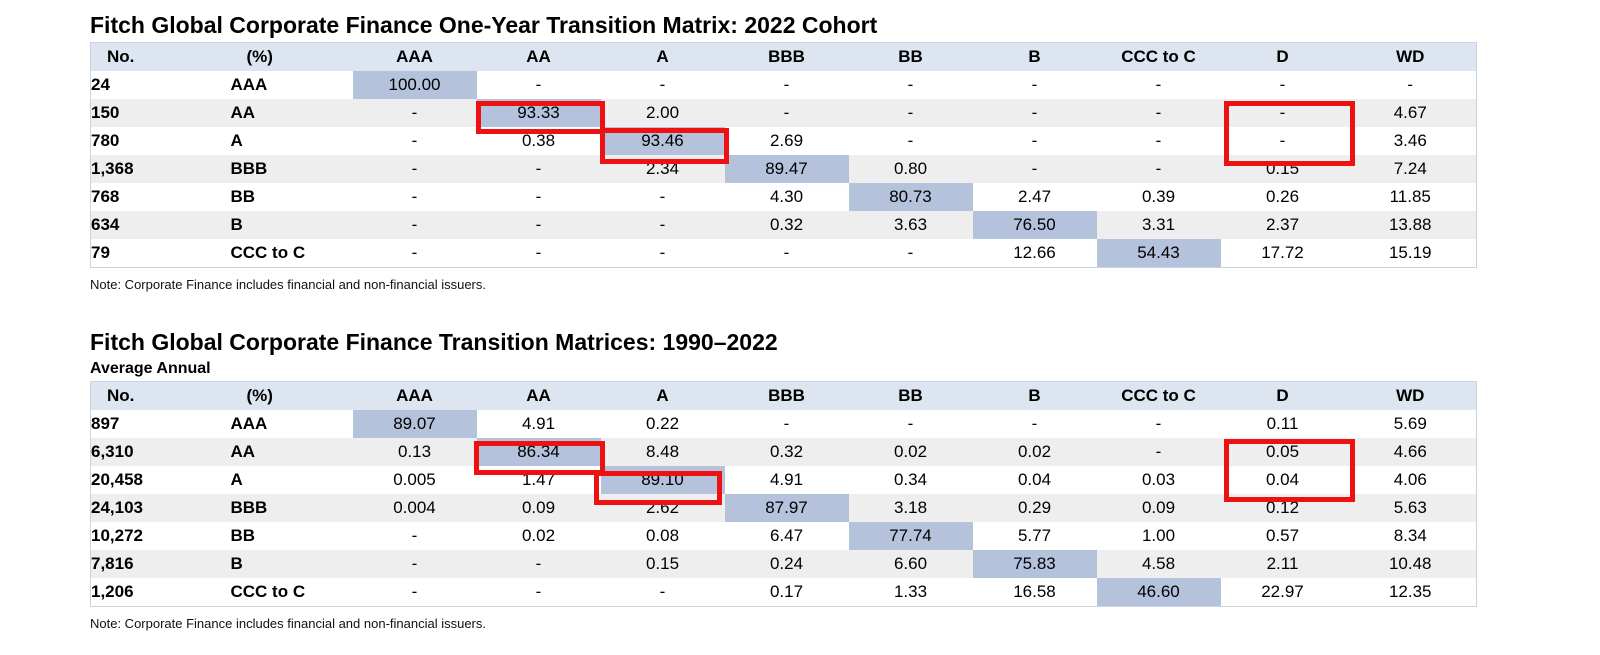  Describe the element at coordinates (1034, 535) in the screenshot. I see `value-cell: 5.77` at that location.